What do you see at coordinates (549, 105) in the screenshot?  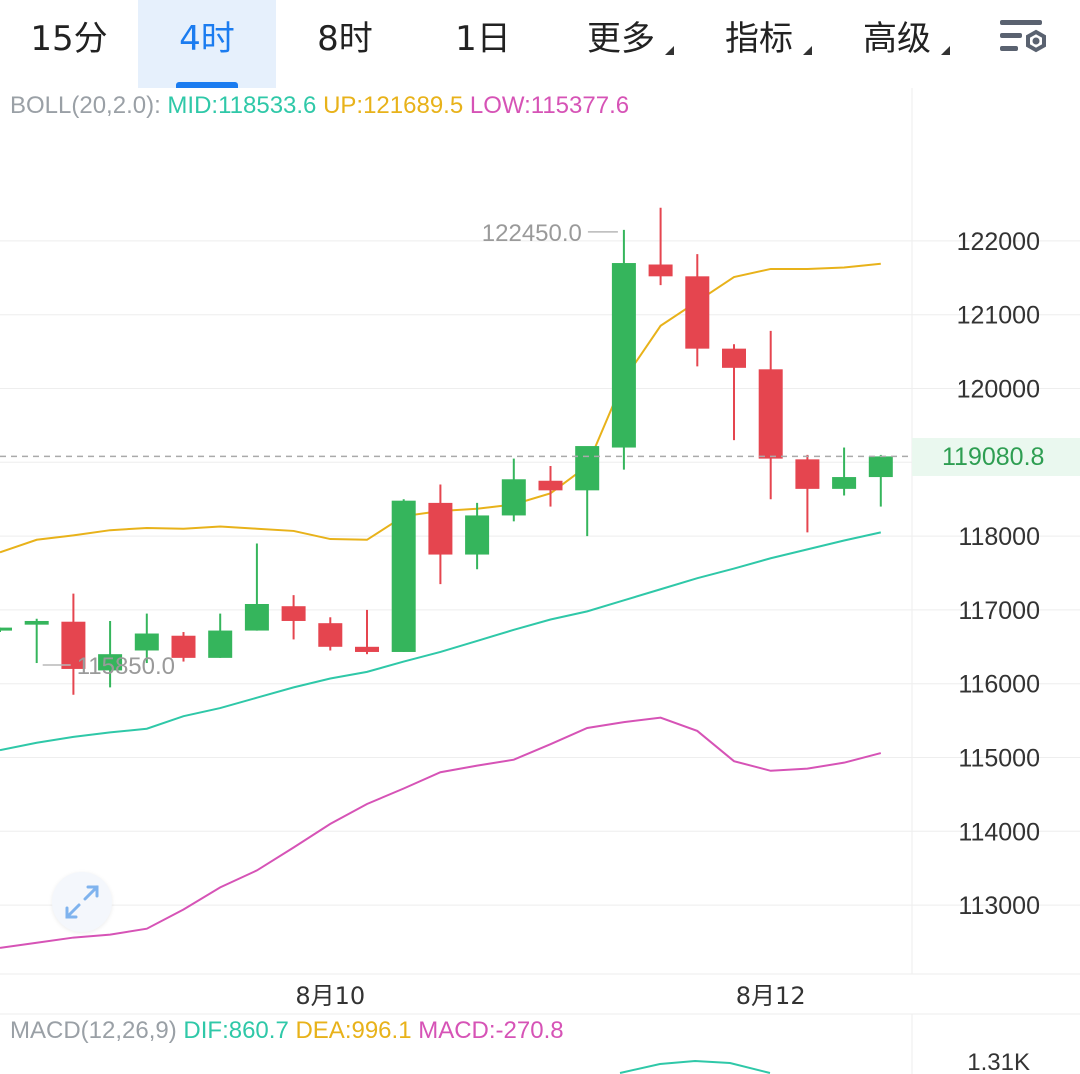 I see `boll-low-value: LOW:115377.6` at bounding box center [549, 105].